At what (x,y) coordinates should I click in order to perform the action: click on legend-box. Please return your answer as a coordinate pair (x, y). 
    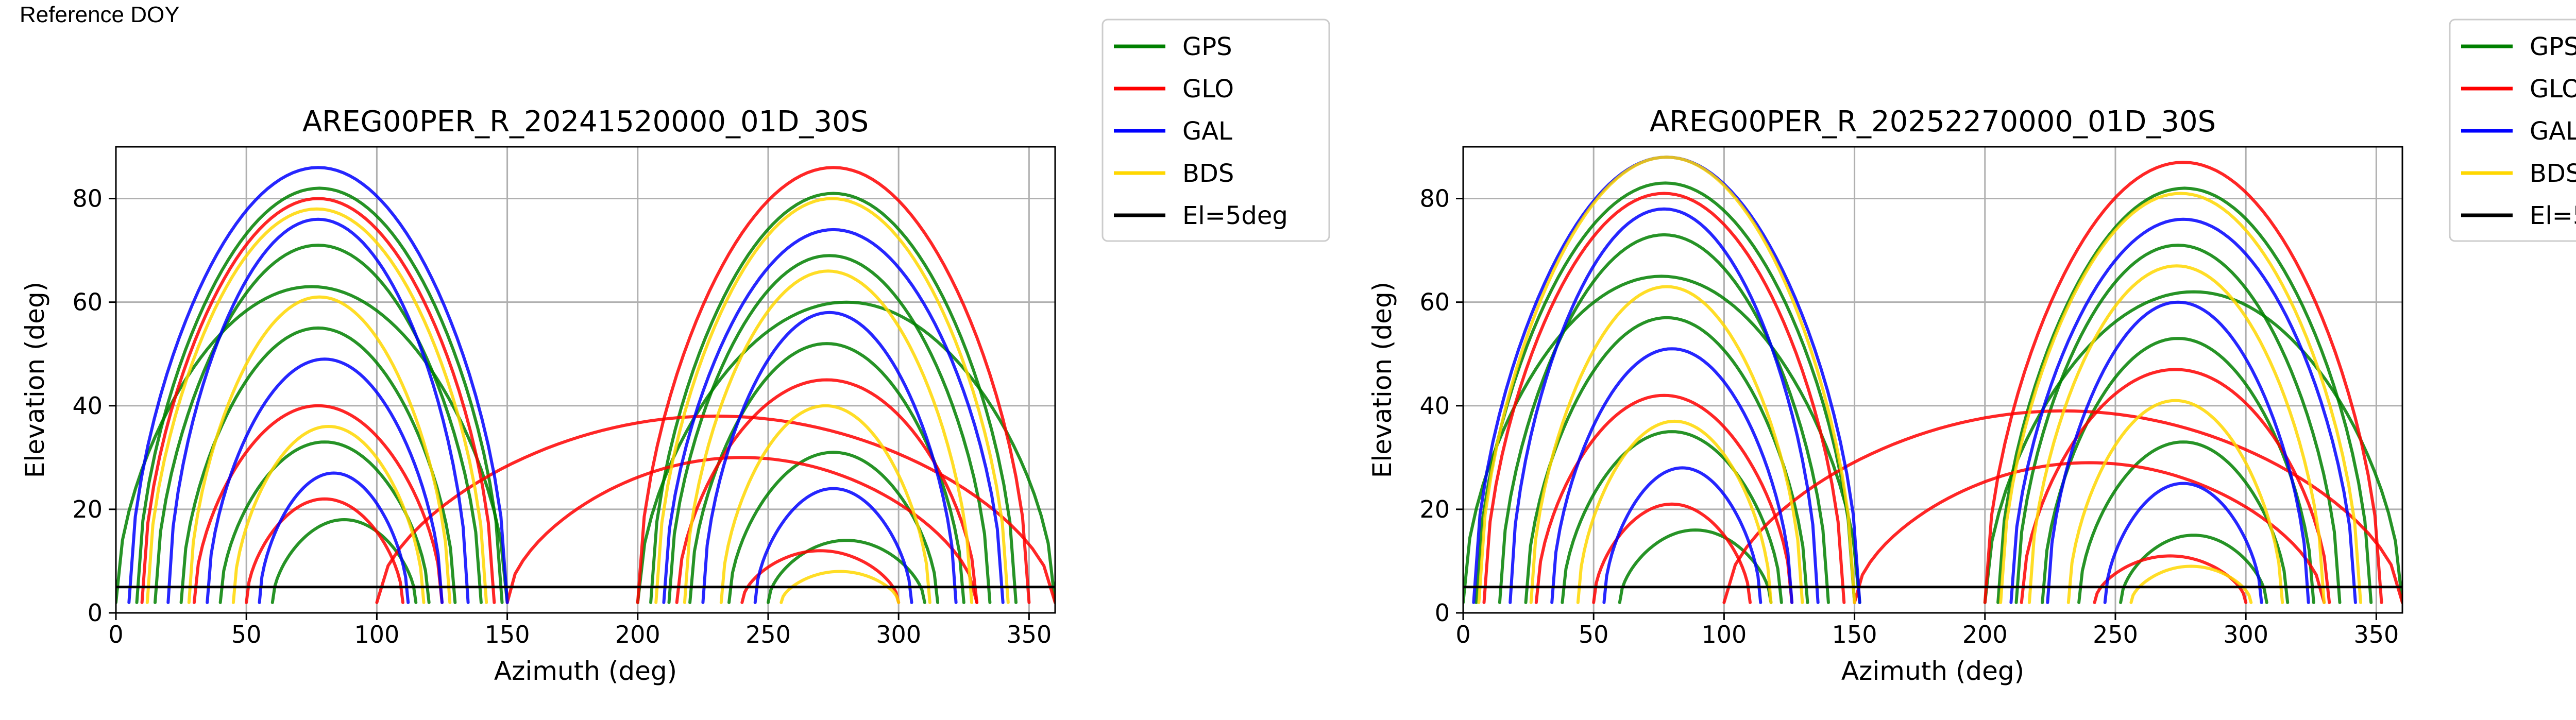
    Looking at the image, I should click on (1215, 130).